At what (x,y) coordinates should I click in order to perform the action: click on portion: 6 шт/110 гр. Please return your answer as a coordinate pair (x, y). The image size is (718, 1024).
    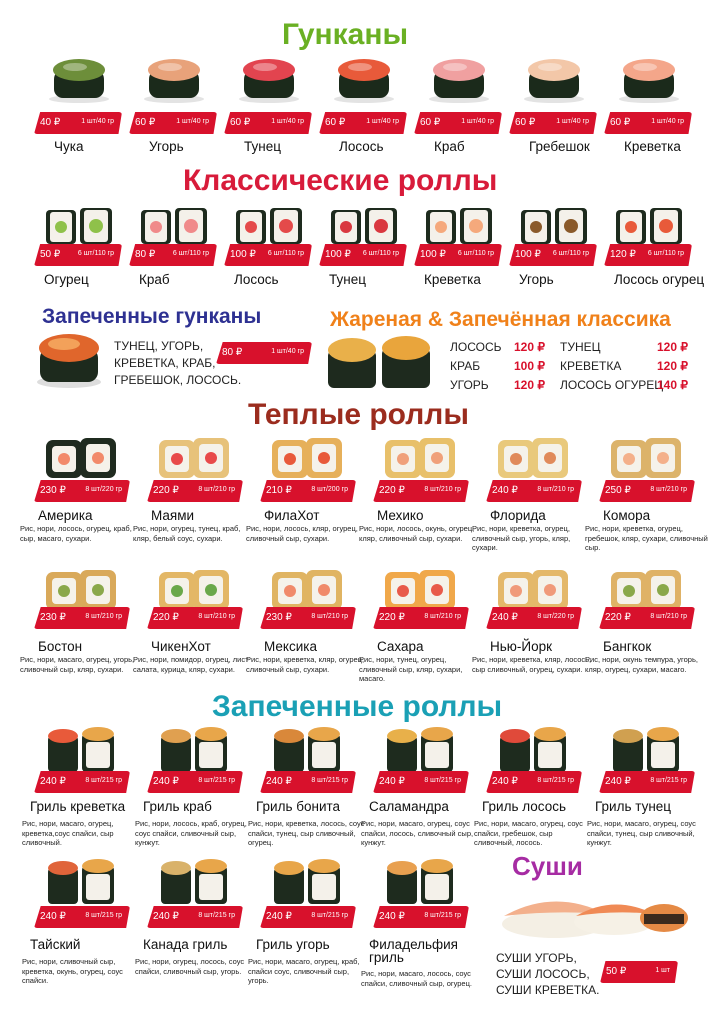
    Looking at the image, I should click on (475, 253).